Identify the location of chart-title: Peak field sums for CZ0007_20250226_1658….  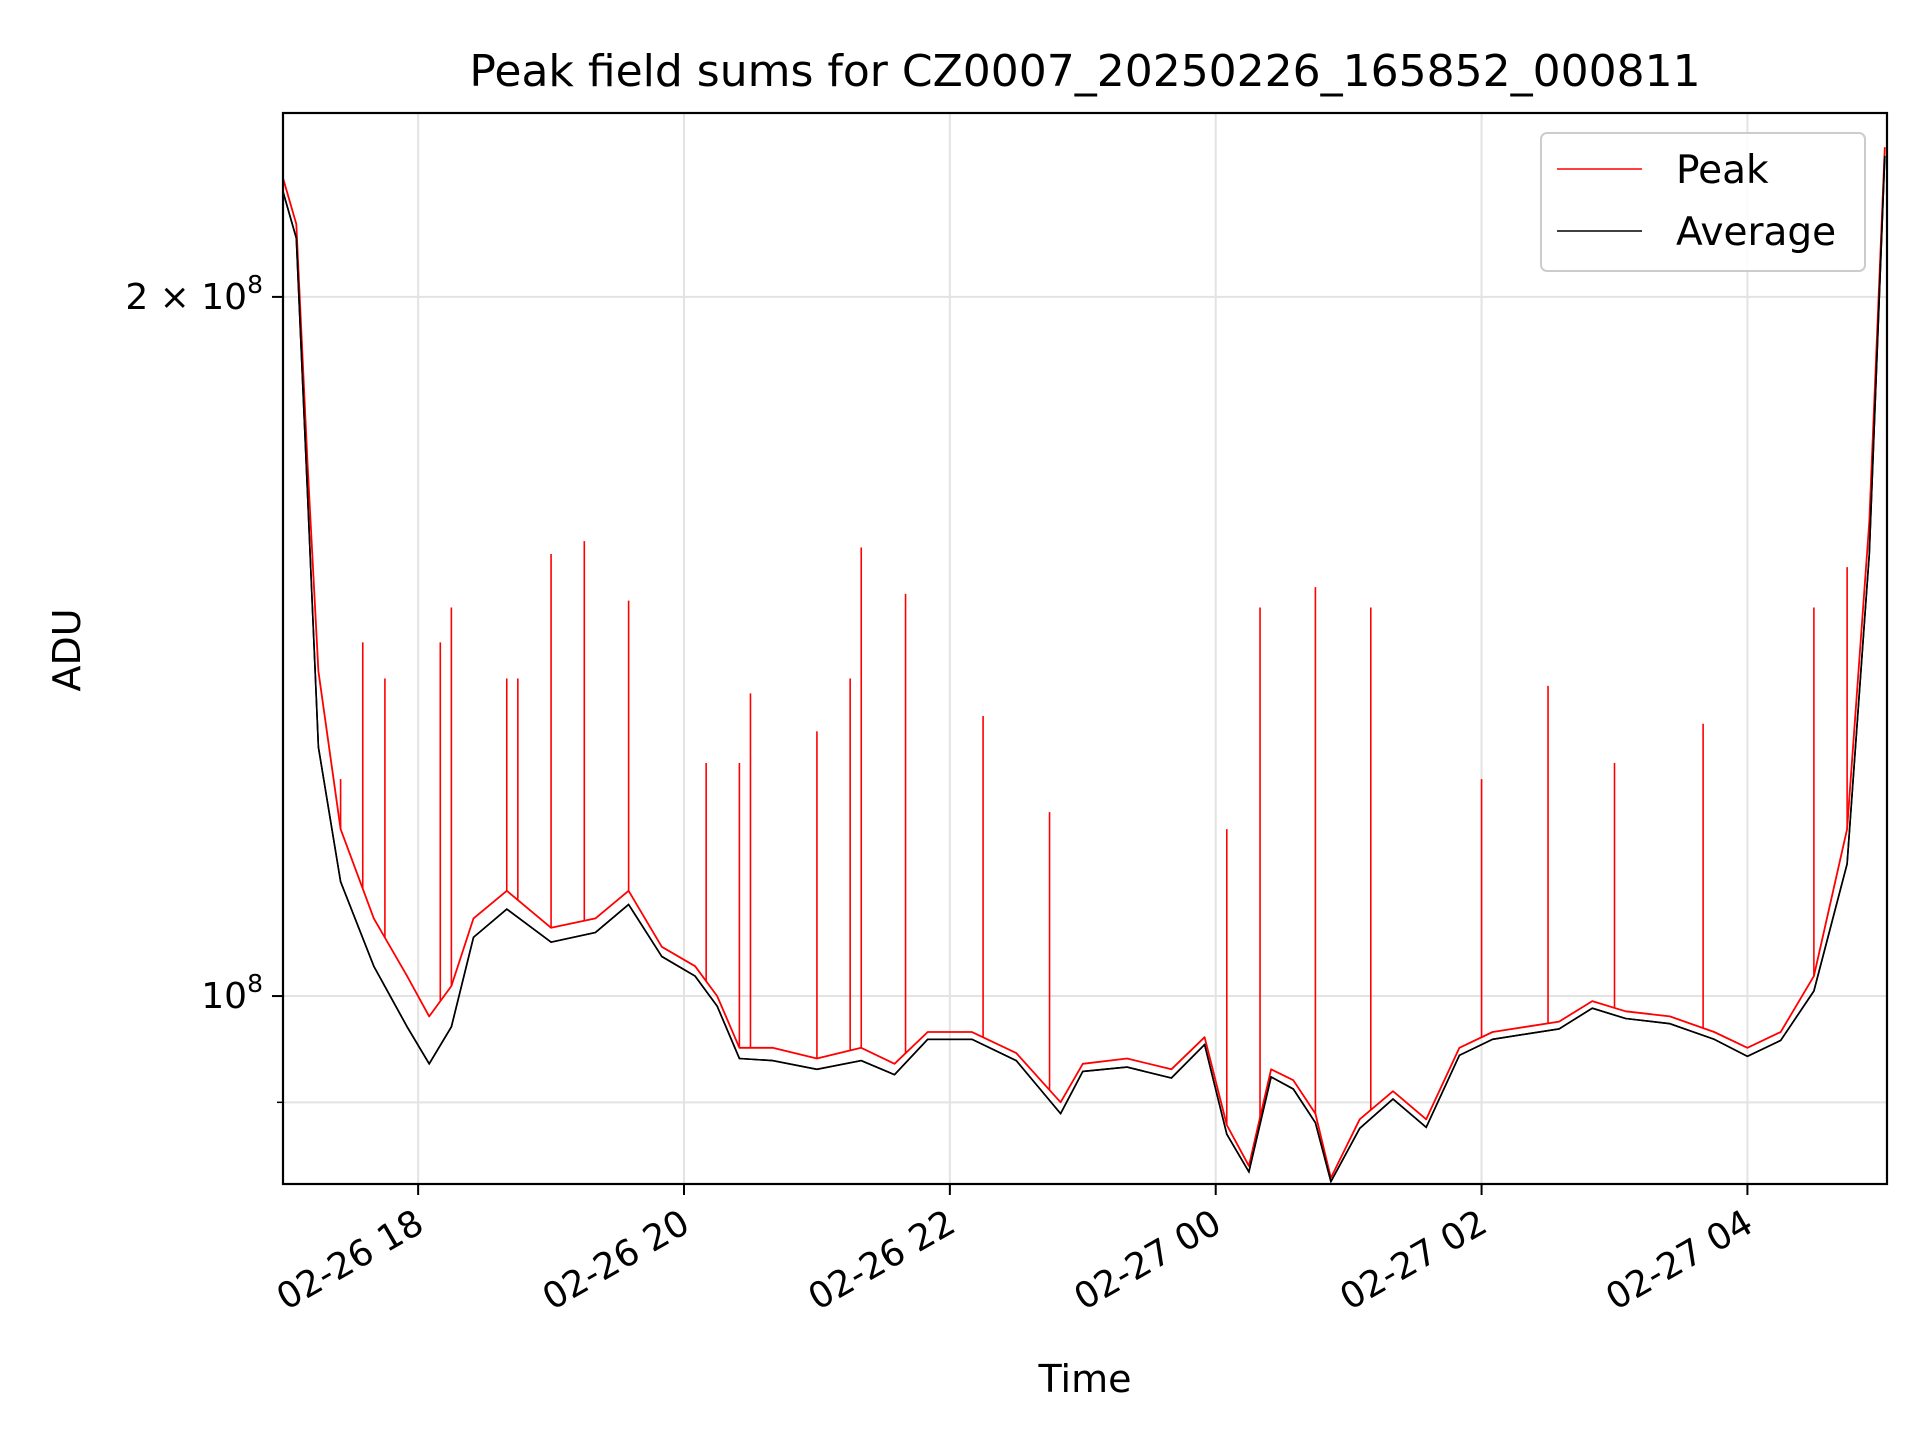
(1084, 71).